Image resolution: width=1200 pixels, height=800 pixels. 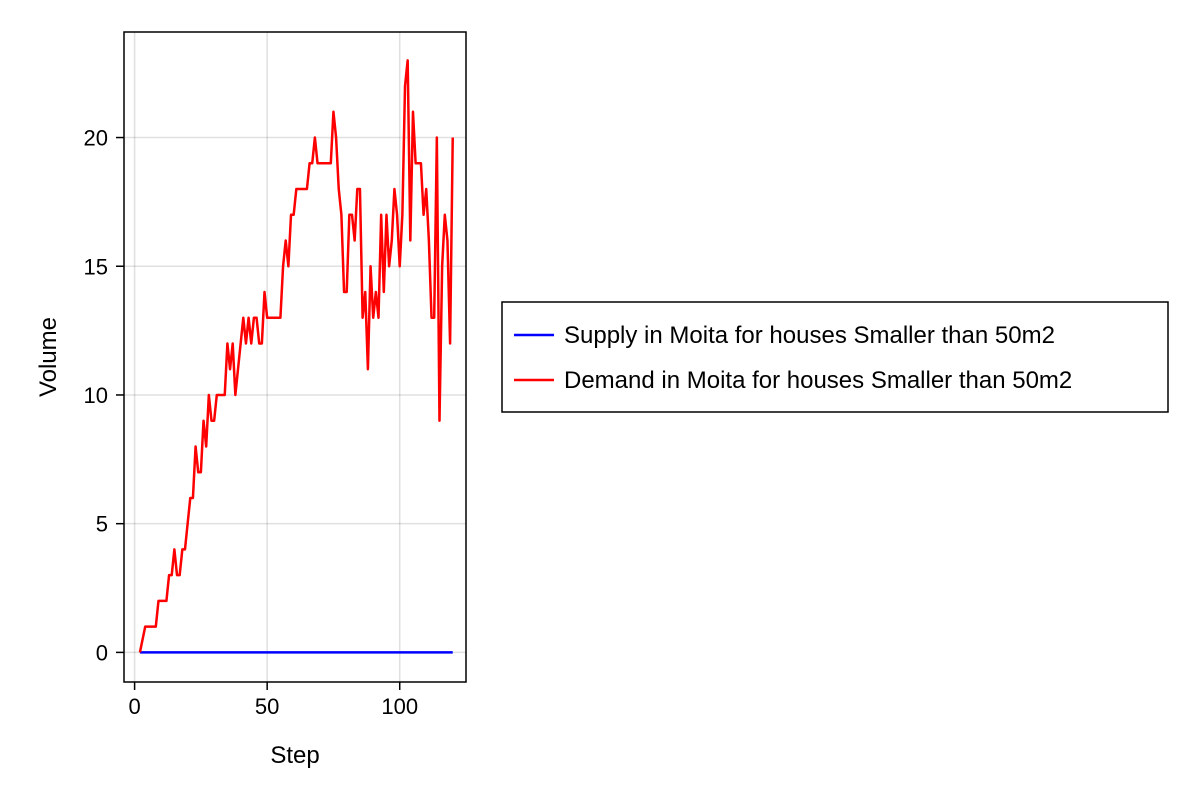 I want to click on y-axis-label: Volume, so click(x=48, y=357).